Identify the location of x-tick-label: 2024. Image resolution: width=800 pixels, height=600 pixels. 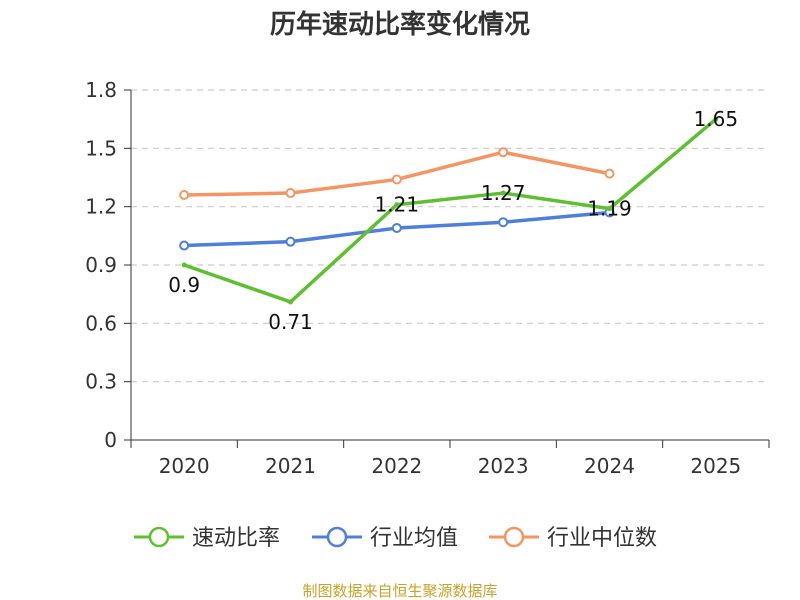
(609, 466).